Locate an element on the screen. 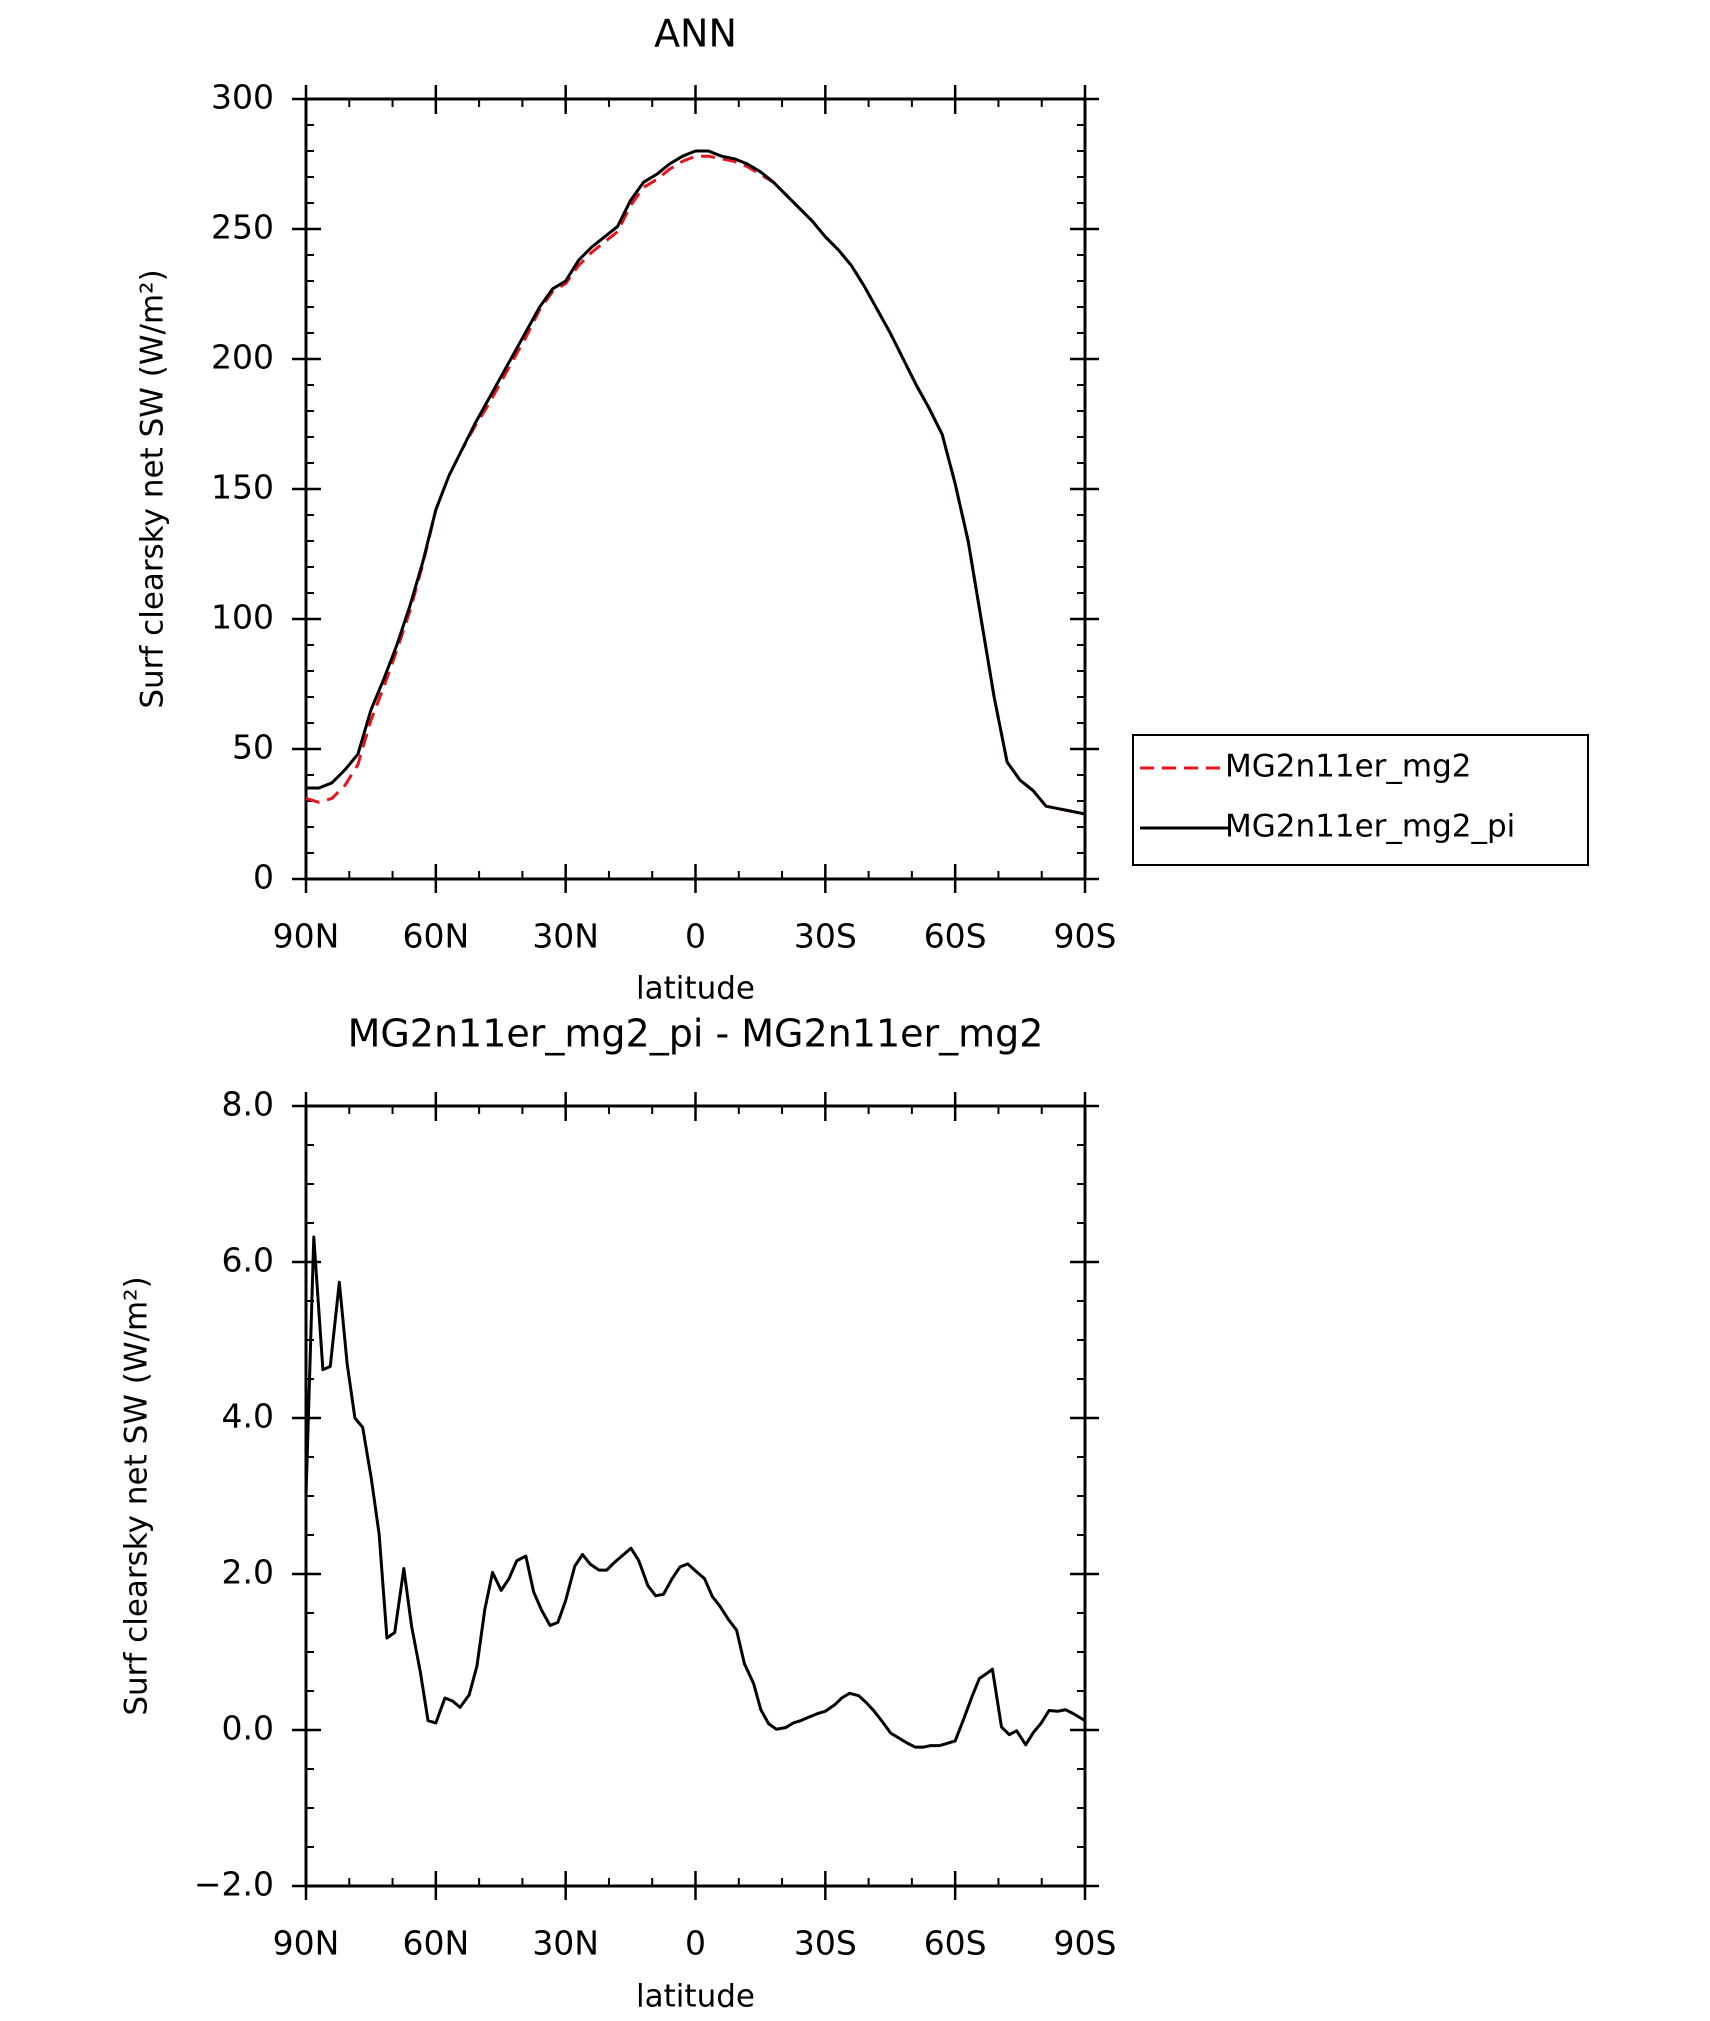  y-tick-label: 200 is located at coordinates (242, 357).